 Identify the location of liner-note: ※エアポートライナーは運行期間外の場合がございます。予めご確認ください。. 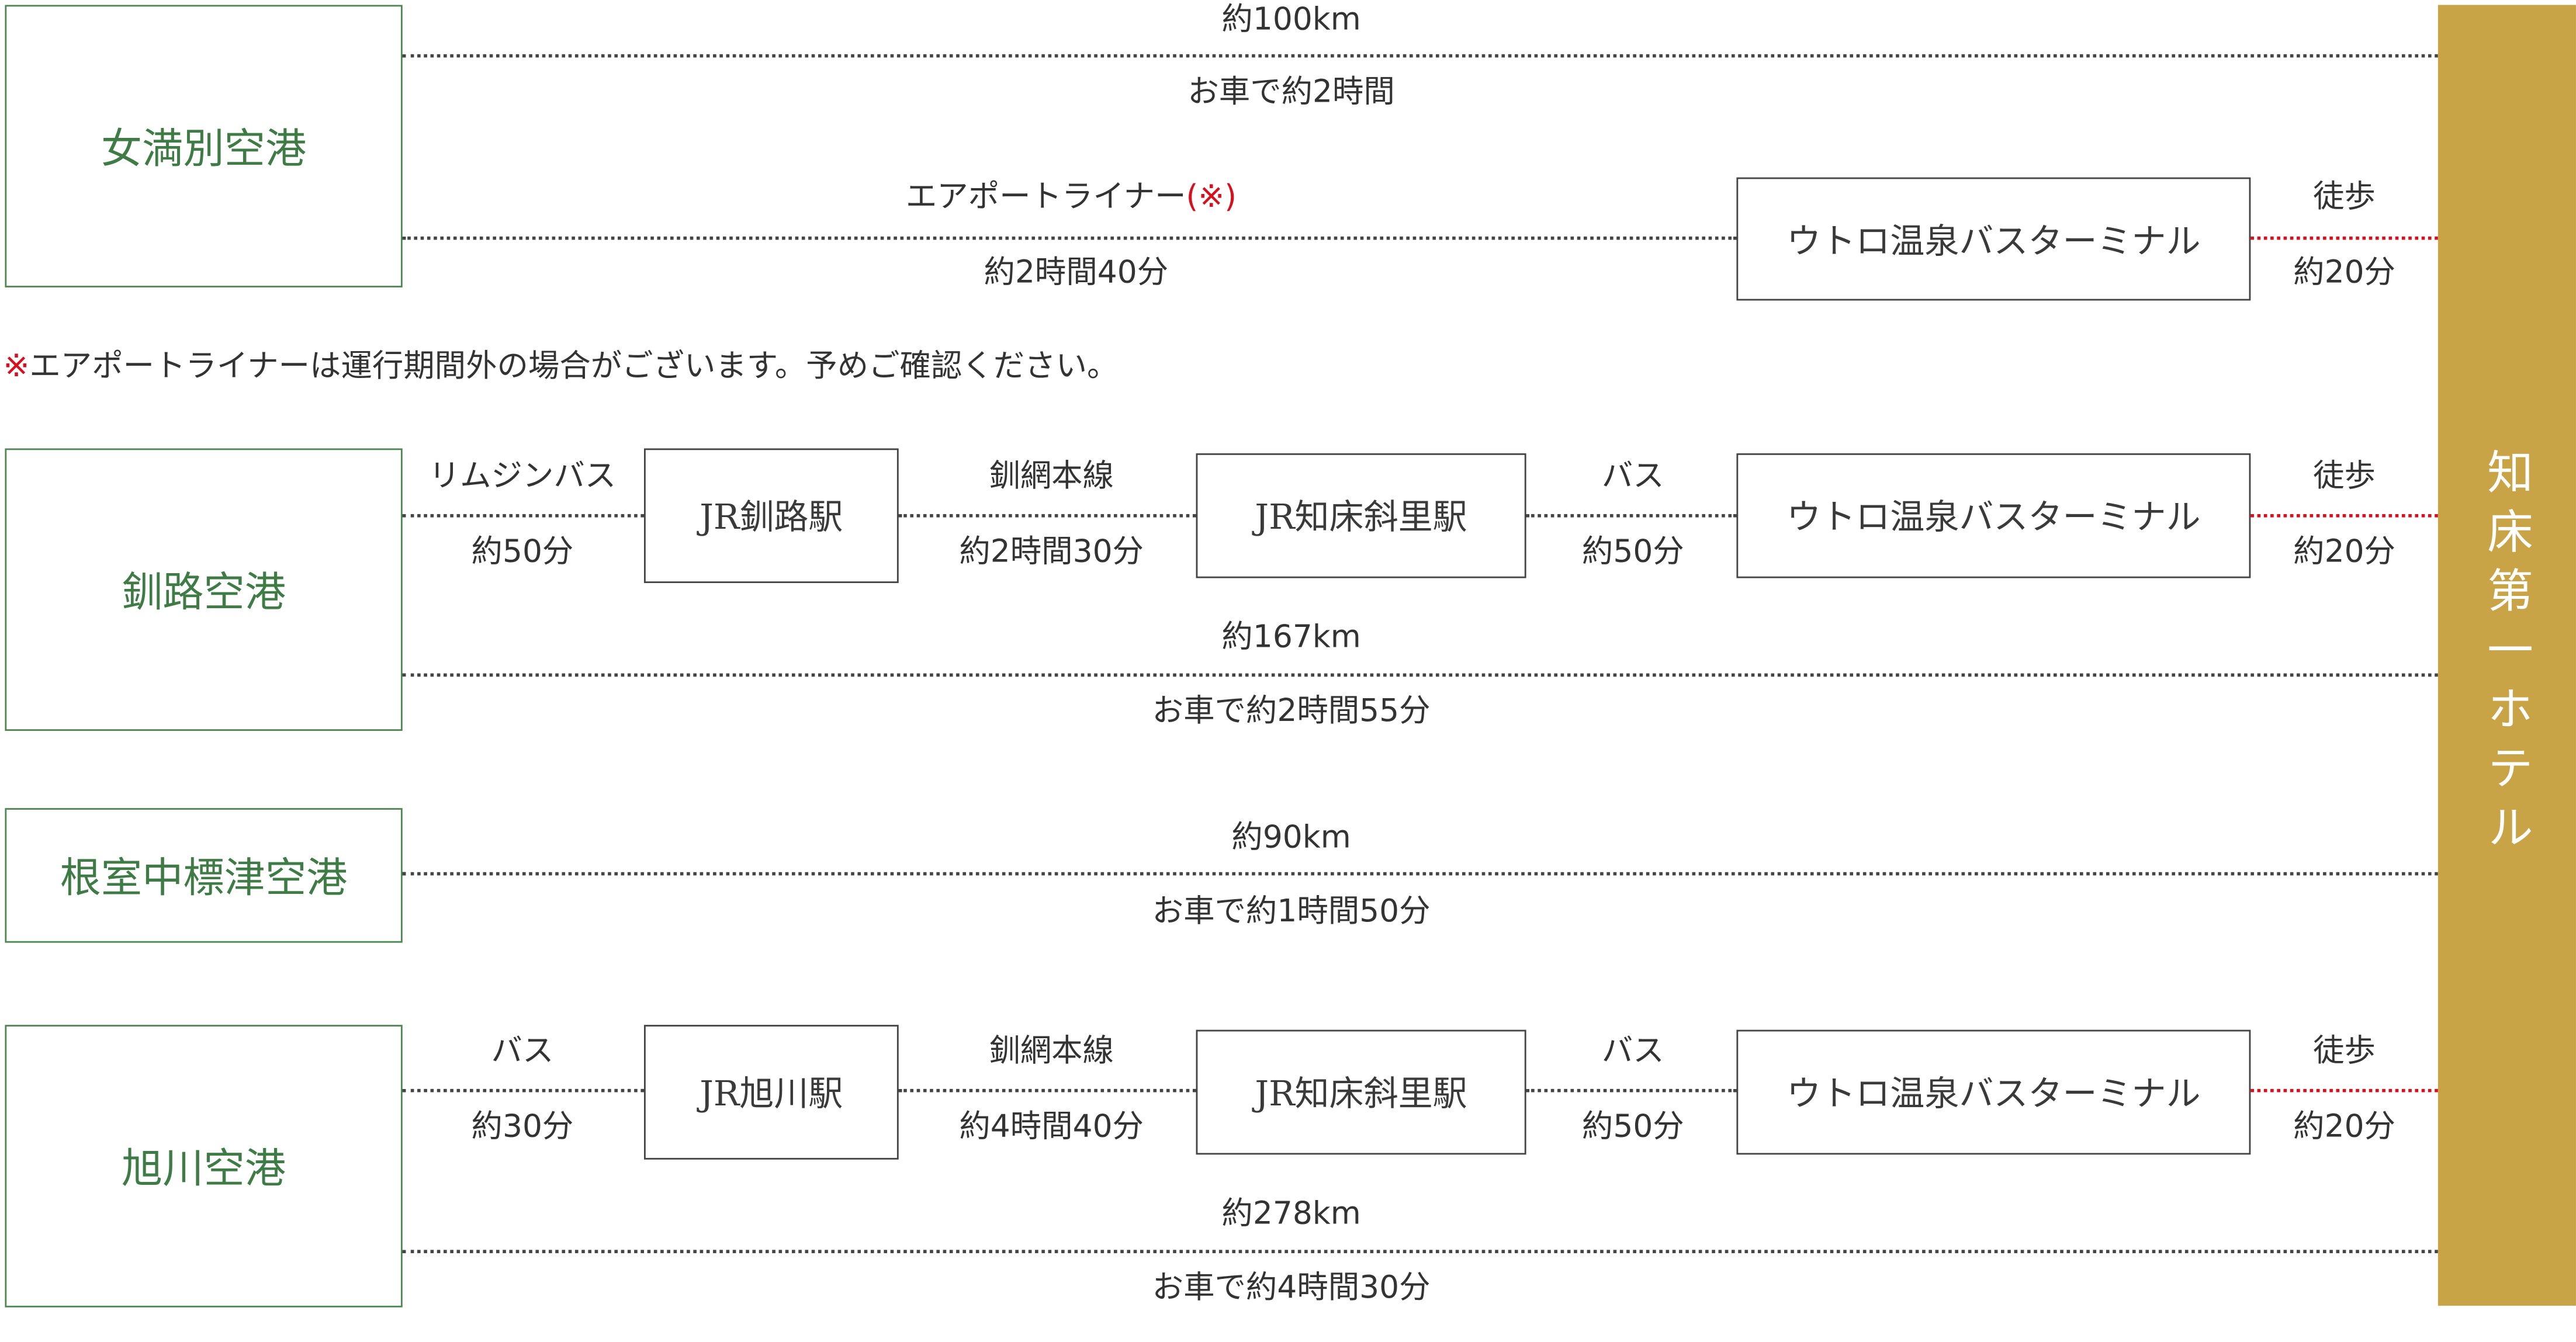
(561, 364).